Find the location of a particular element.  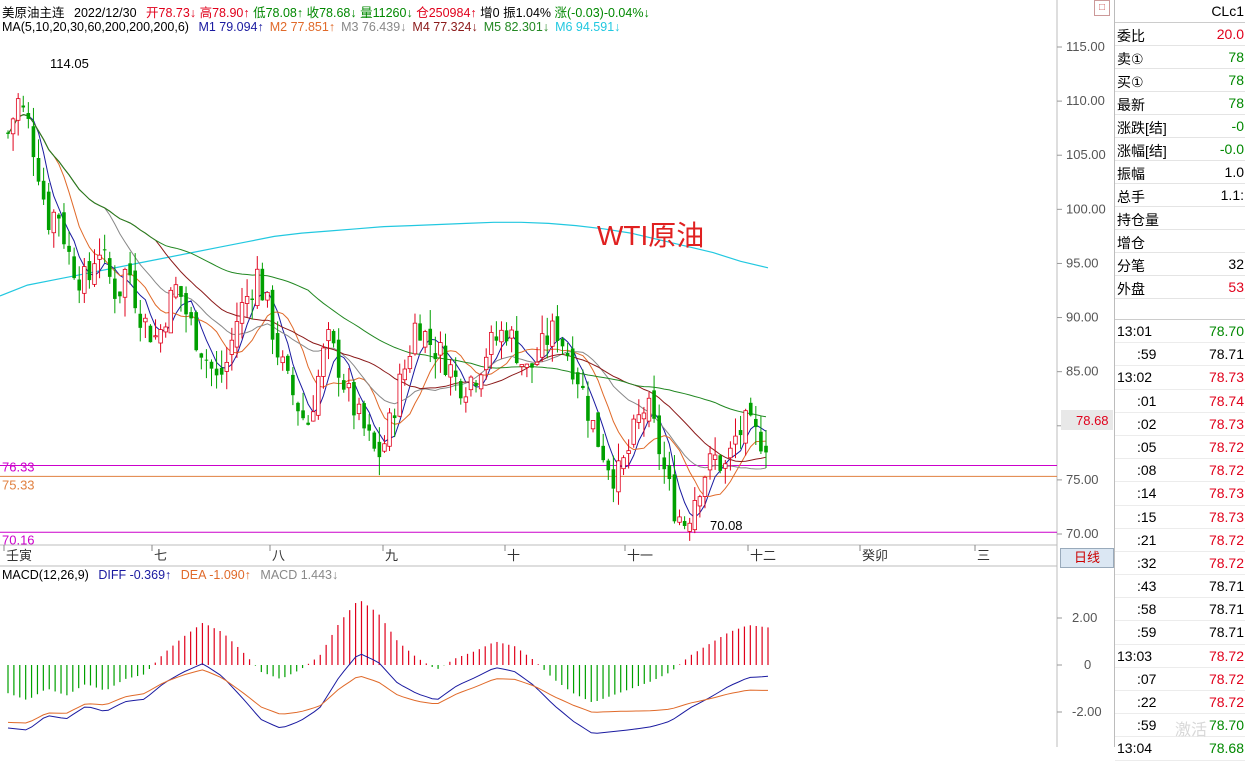

open-value: 开78.73↓ is located at coordinates (171, 13).